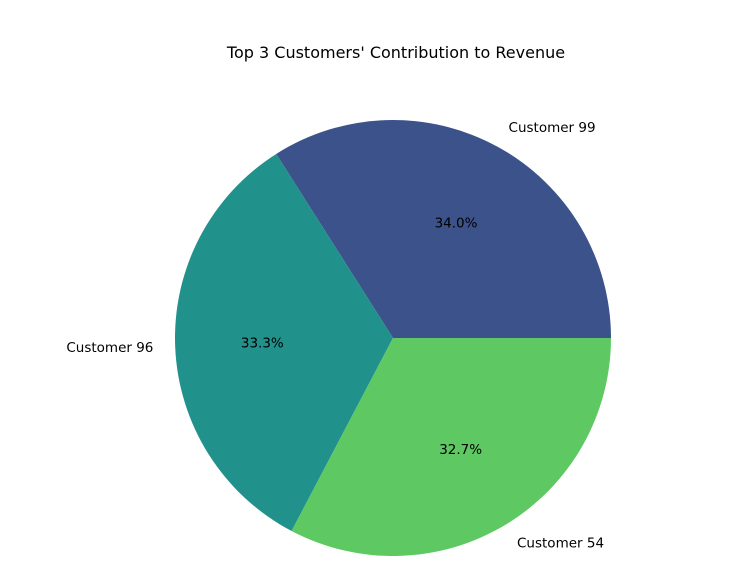 The image size is (748, 578). I want to click on chart-title: Top 3 Customers' Contribution to Revenue, so click(395, 52).